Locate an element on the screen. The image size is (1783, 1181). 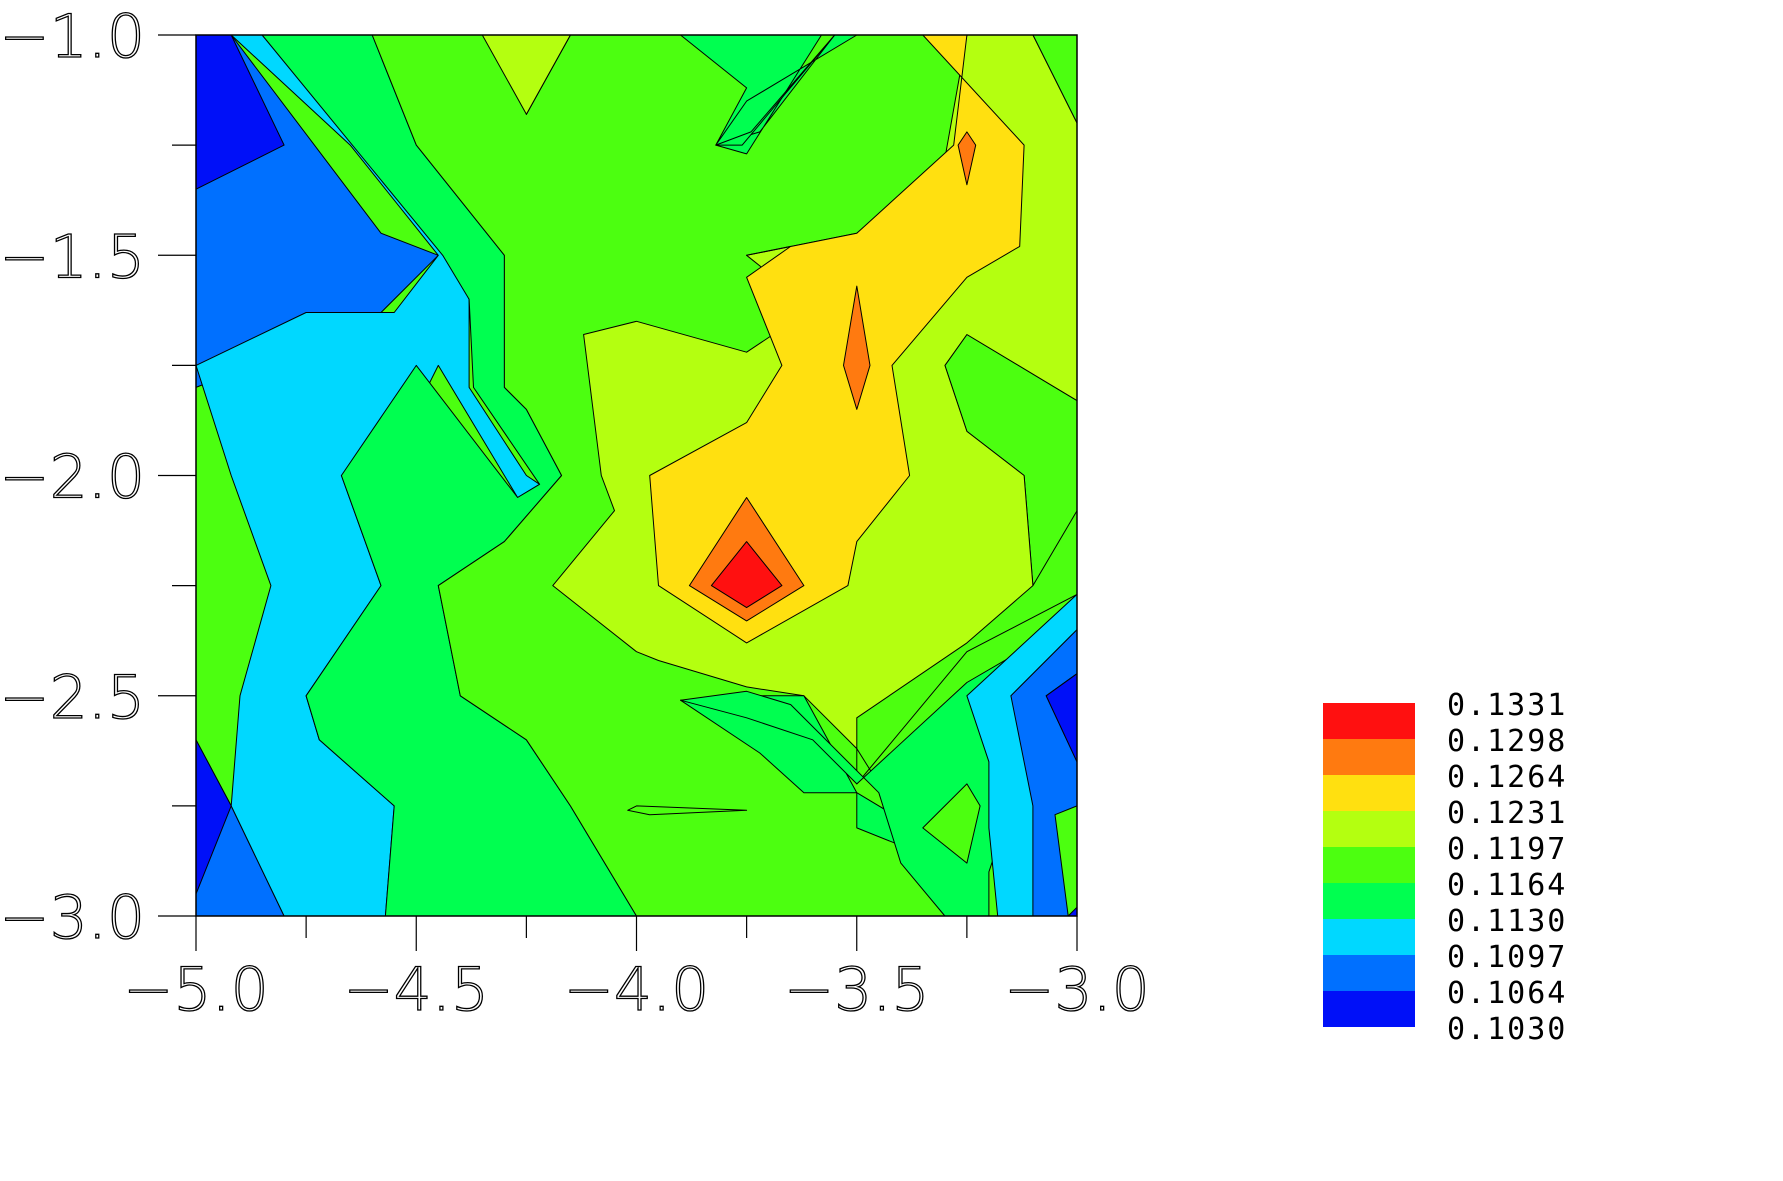
legend-swatch-0.1130 is located at coordinates (1369, 937).